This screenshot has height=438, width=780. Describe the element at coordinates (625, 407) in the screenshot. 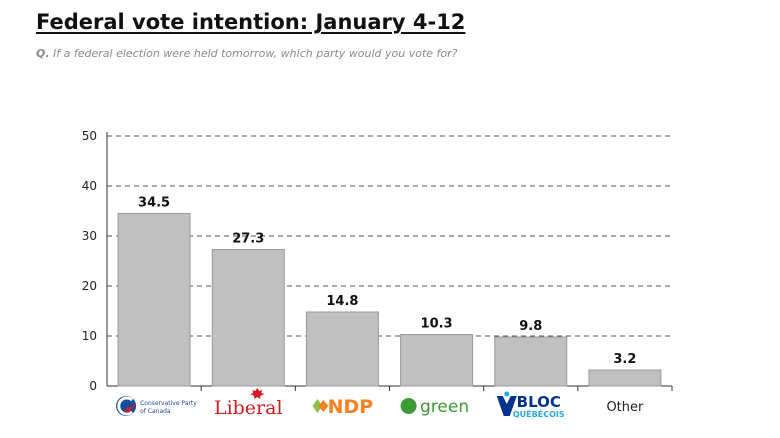

I see `other-label: Other` at that location.